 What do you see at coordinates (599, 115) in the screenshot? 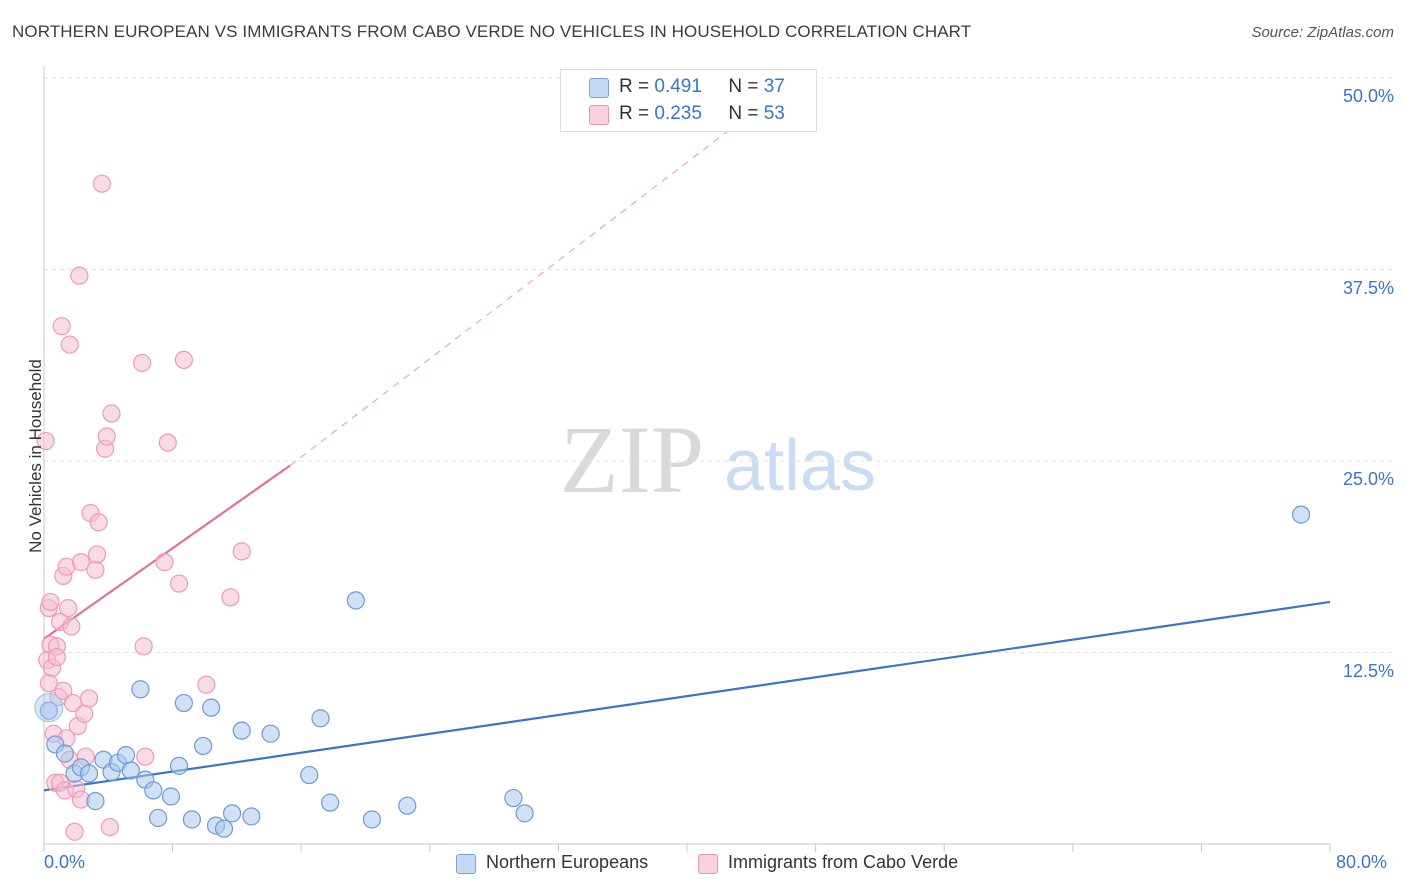
I see `legend-swatch-pink` at bounding box center [599, 115].